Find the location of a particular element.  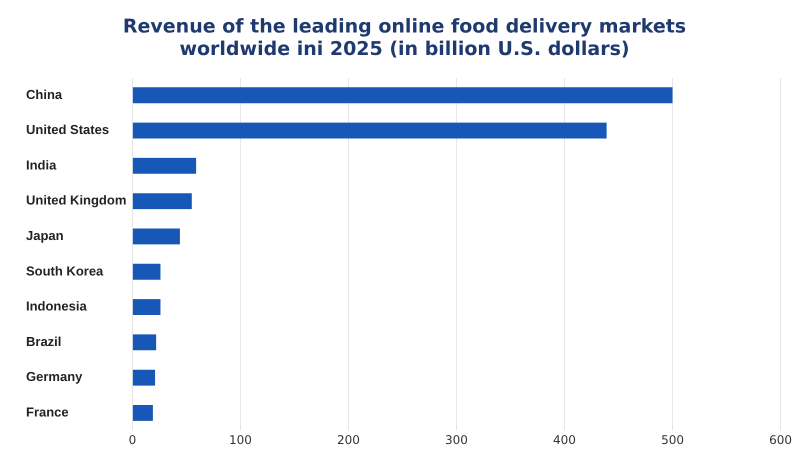

y-tick-label: United States is located at coordinates (68, 130).